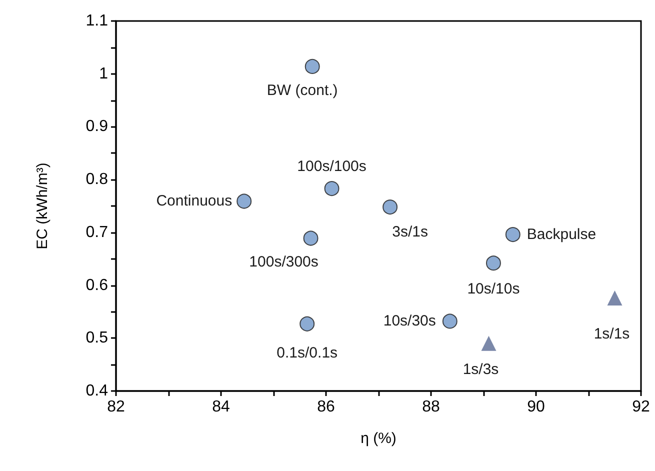 The height and width of the screenshot is (471, 655). What do you see at coordinates (97, 179) in the screenshot?
I see `y-tick-label: 0.8` at bounding box center [97, 179].